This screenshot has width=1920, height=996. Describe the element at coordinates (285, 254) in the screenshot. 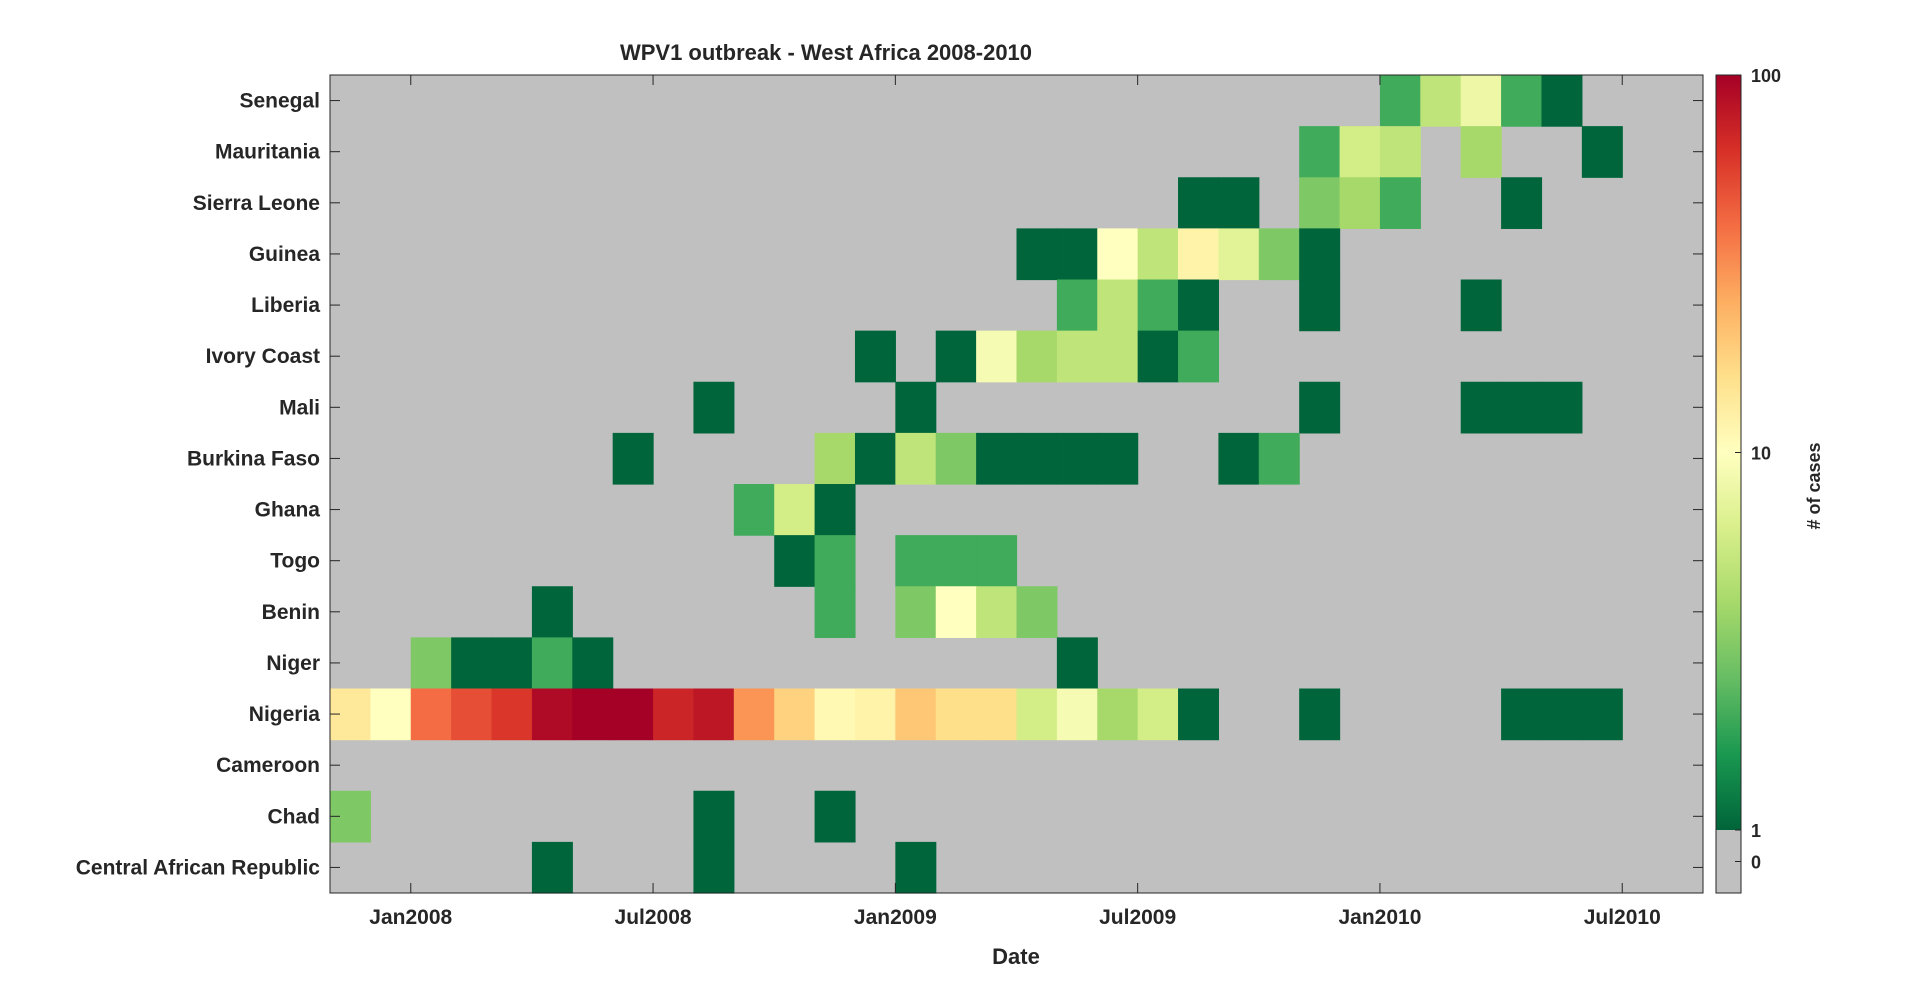

I see `y-tick-label: Guinea` at that location.